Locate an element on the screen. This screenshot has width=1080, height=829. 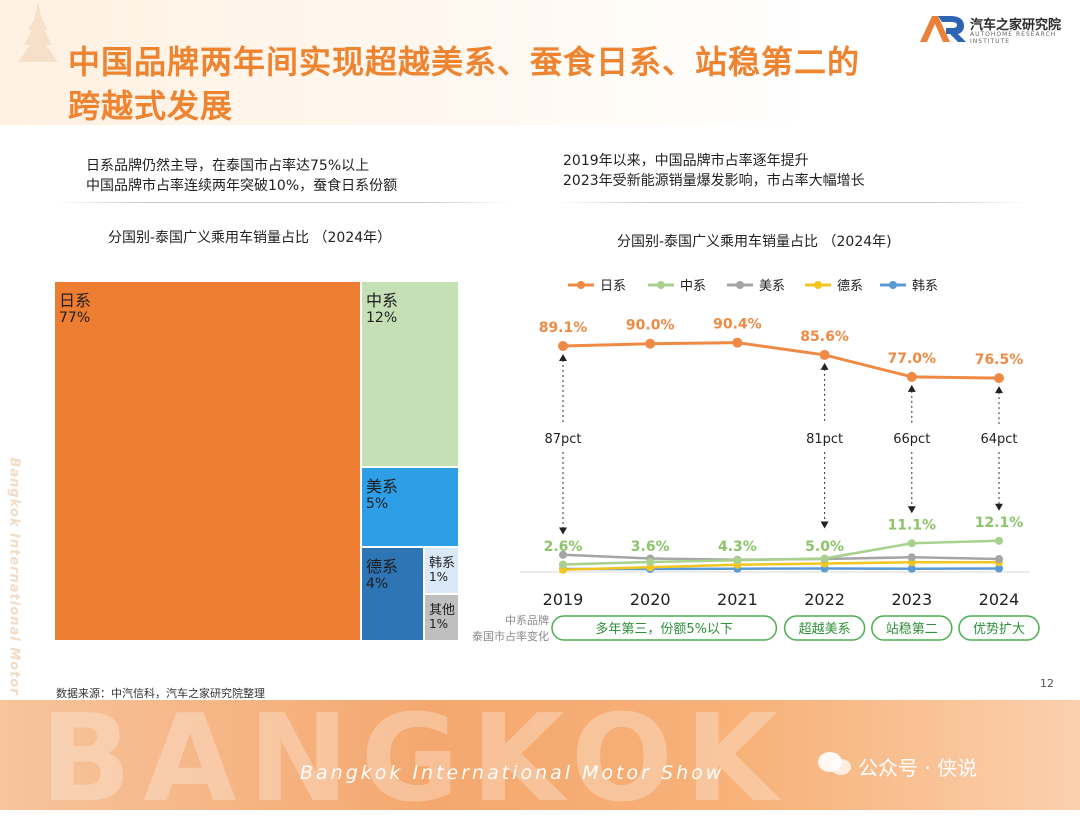
gap-label-2023: 66pct is located at coordinates (911, 439).